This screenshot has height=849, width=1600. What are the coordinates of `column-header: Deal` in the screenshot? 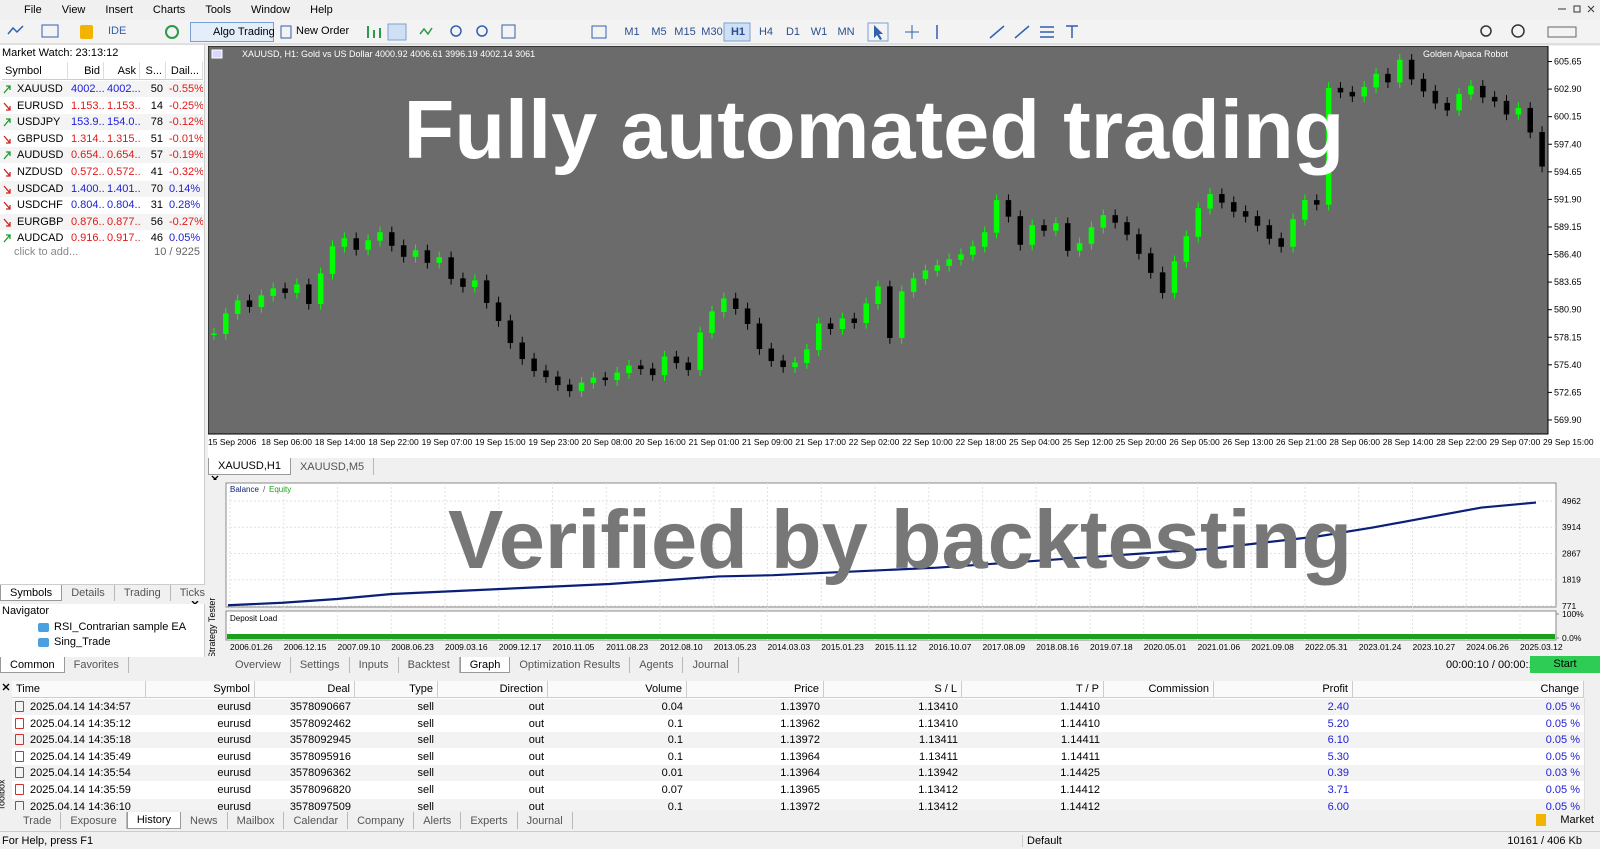 It's located at (305, 689).